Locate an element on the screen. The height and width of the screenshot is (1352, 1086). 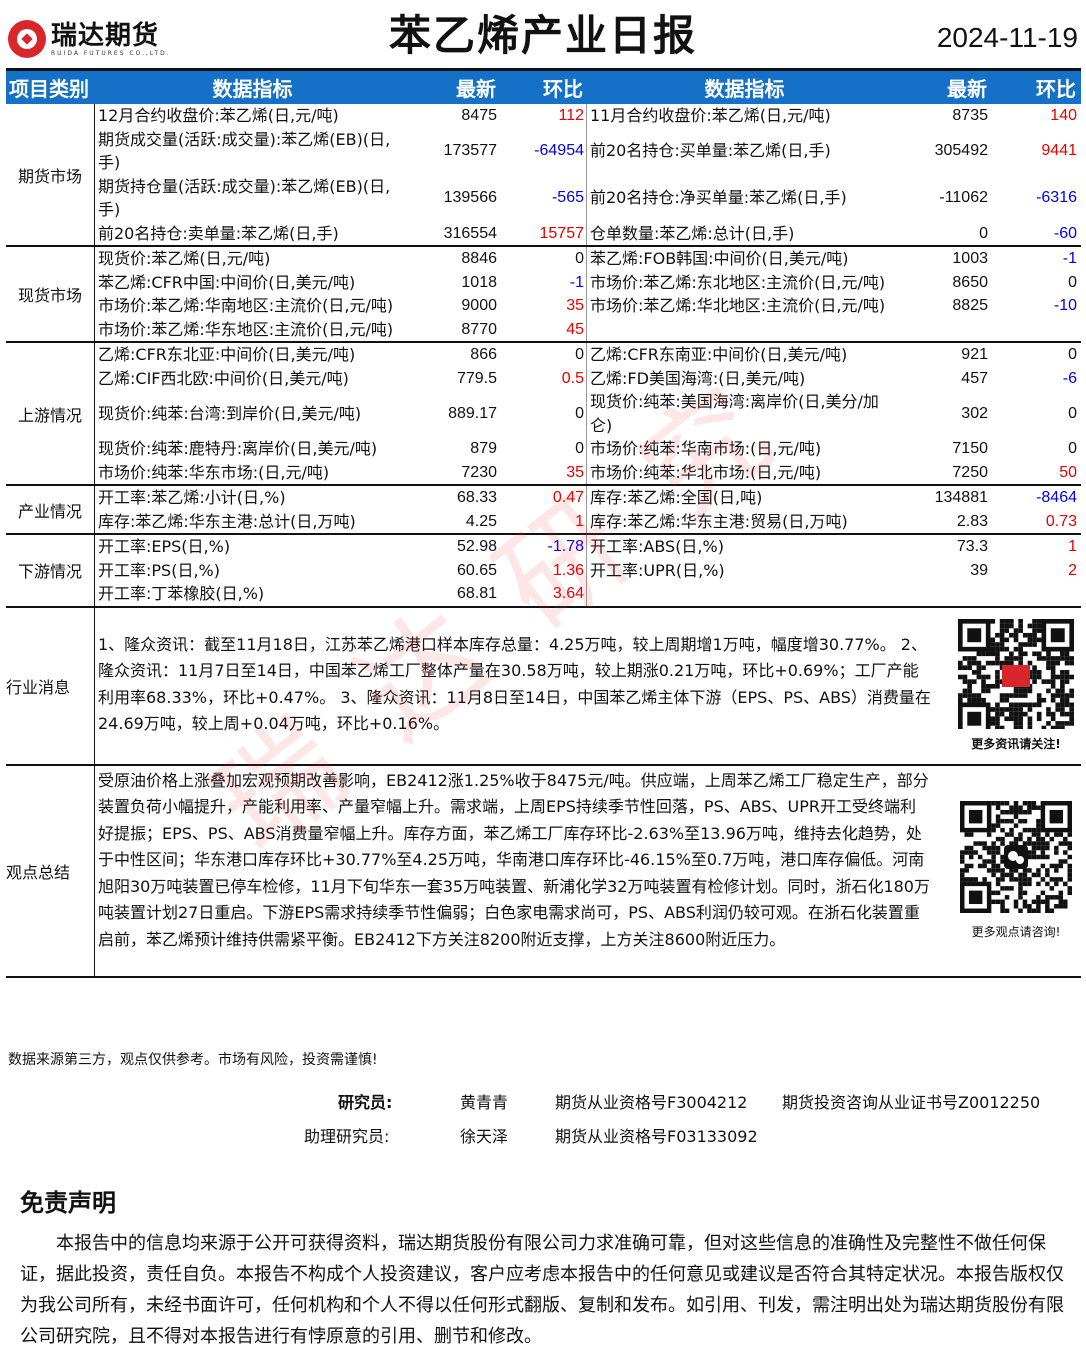
latest-value: 39 is located at coordinates (979, 570).